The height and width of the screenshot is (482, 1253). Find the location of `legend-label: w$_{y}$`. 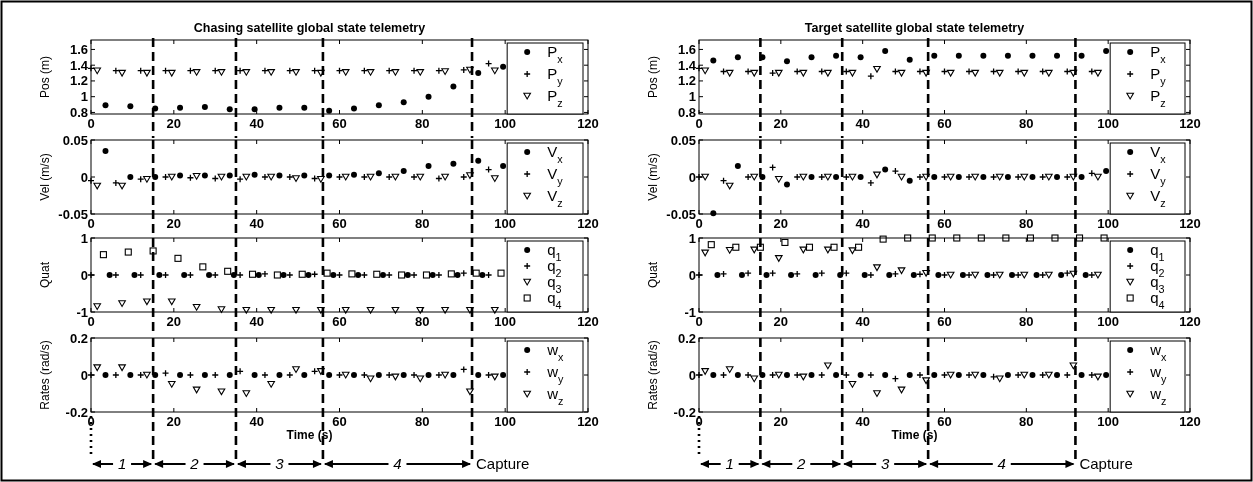

legend-label: w$_{y}$ is located at coordinates (1158, 374).